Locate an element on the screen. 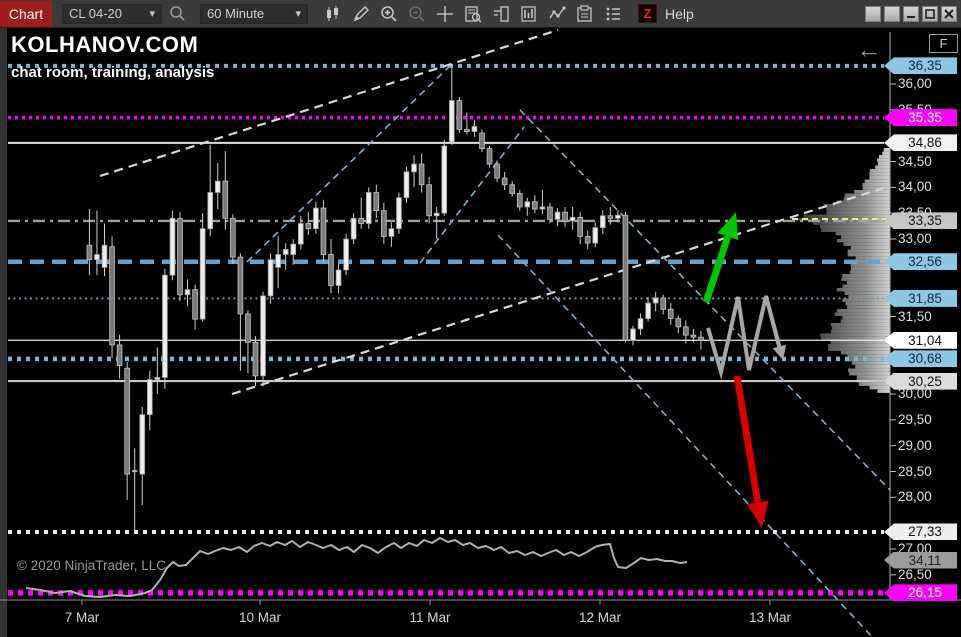  data-series-icon is located at coordinates (473, 14).